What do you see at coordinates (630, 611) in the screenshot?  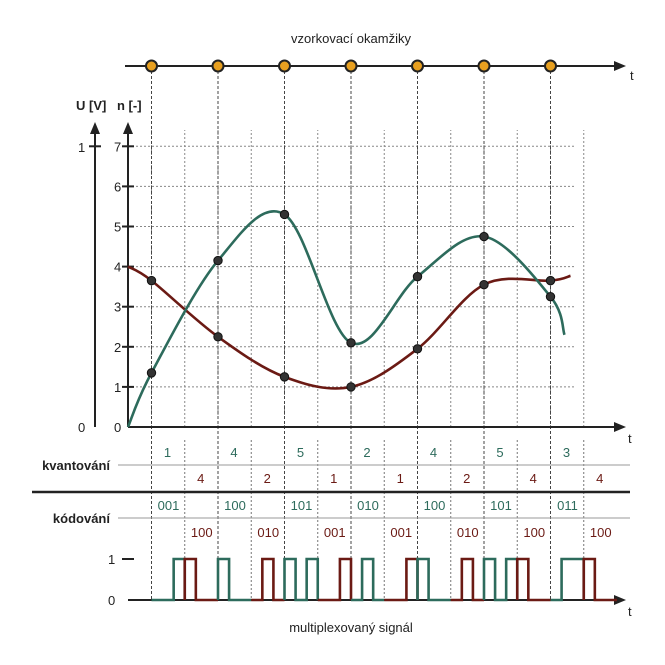 I see `signal-t-label: t` at bounding box center [630, 611].